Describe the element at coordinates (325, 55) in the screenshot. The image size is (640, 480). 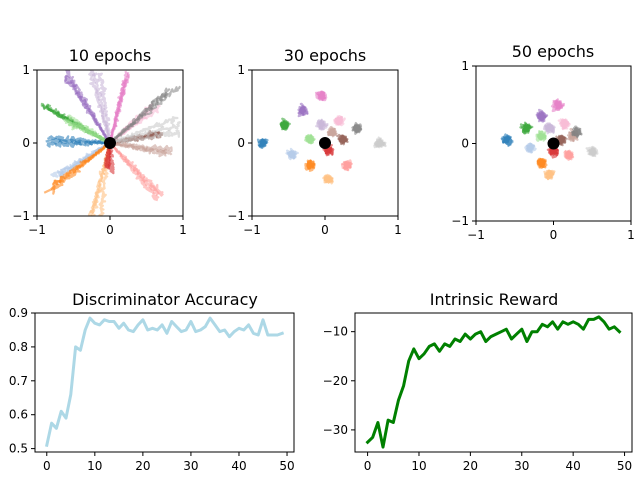
I see `panel-title-30-epochs: 30 epochs` at that location.